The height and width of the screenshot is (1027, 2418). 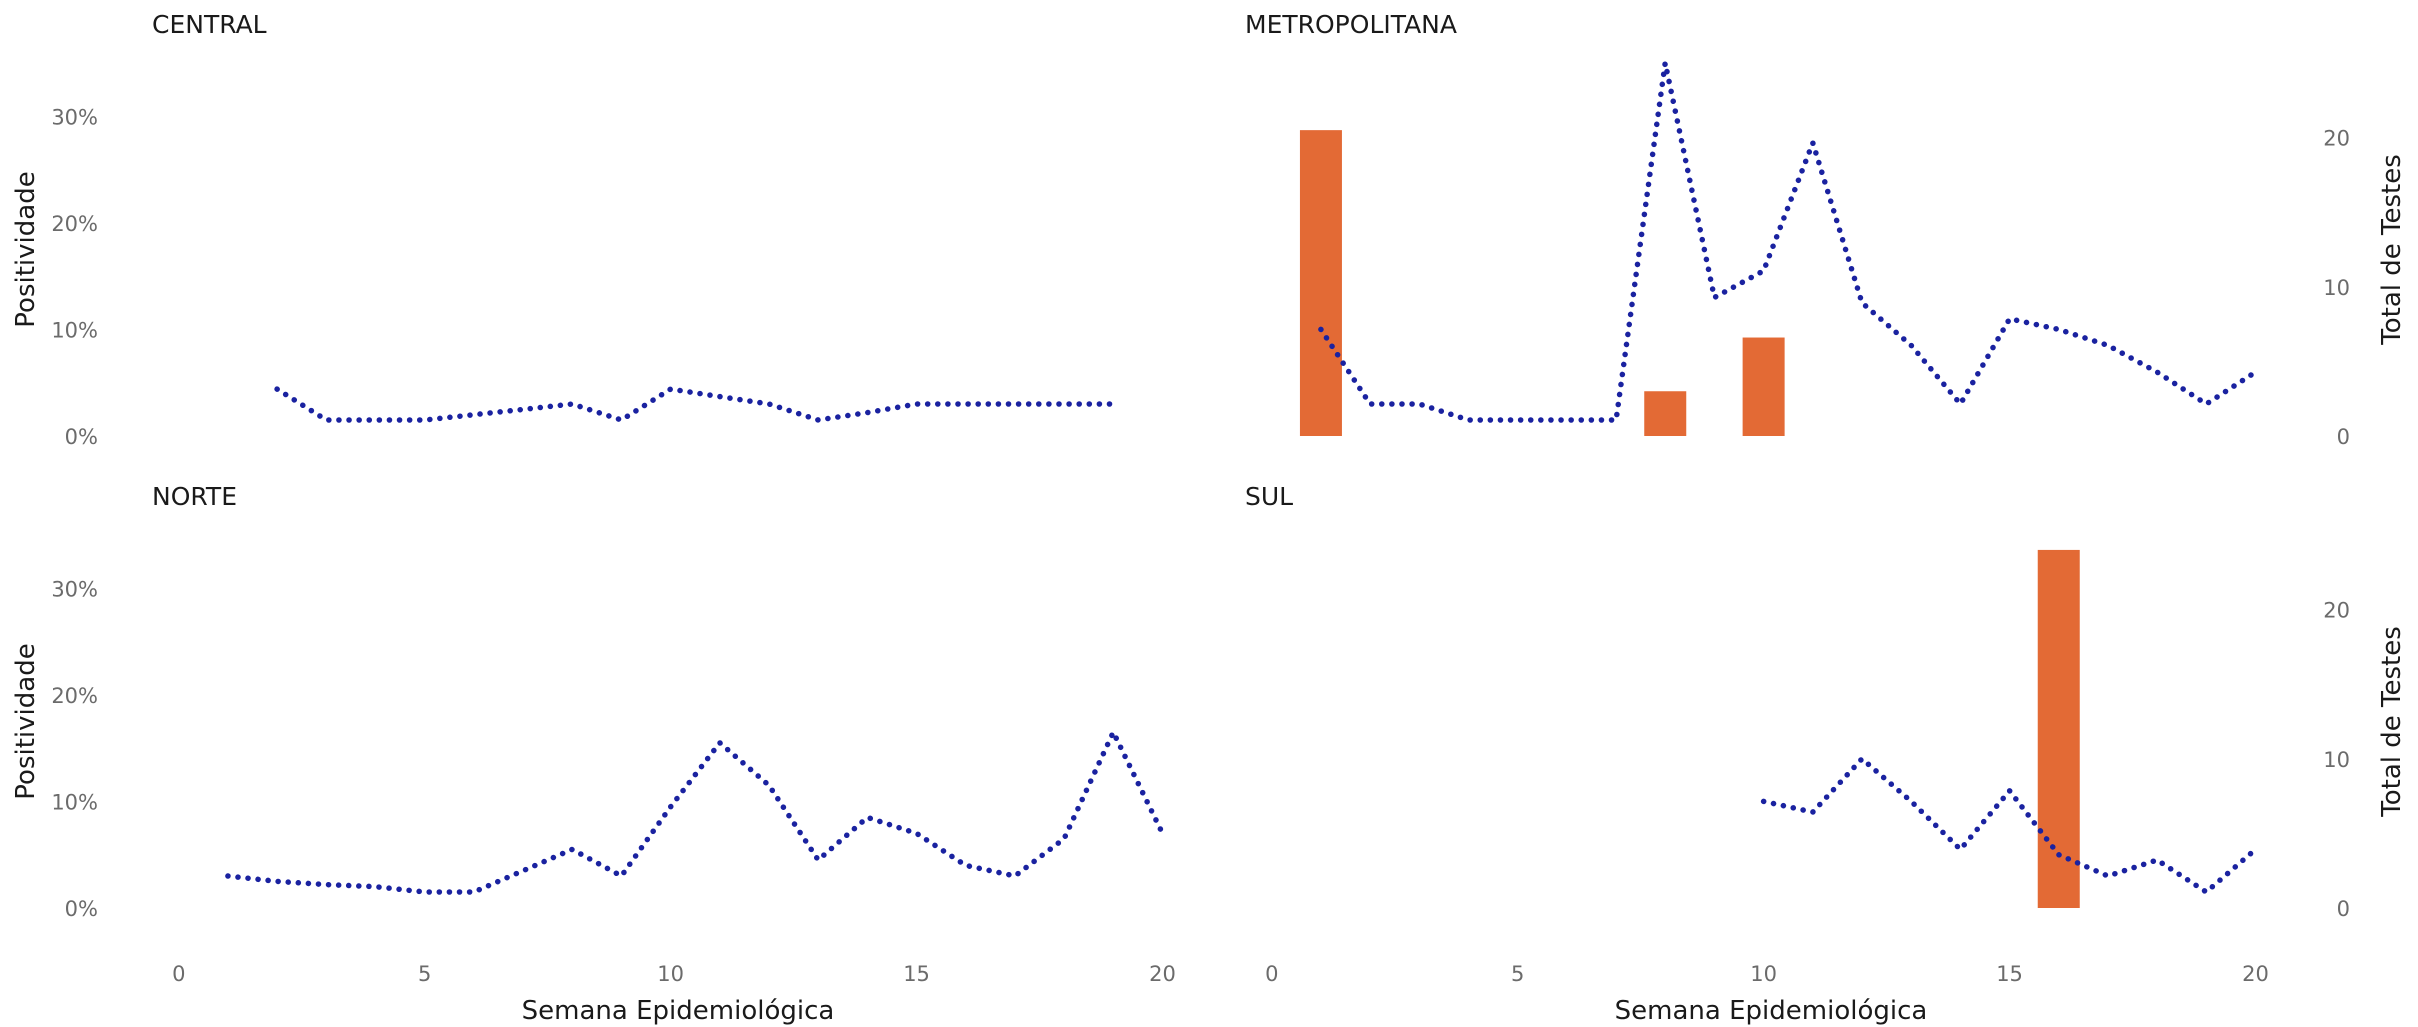 What do you see at coordinates (2009, 825) in the screenshot?
I see `positividade-line-sul` at bounding box center [2009, 825].